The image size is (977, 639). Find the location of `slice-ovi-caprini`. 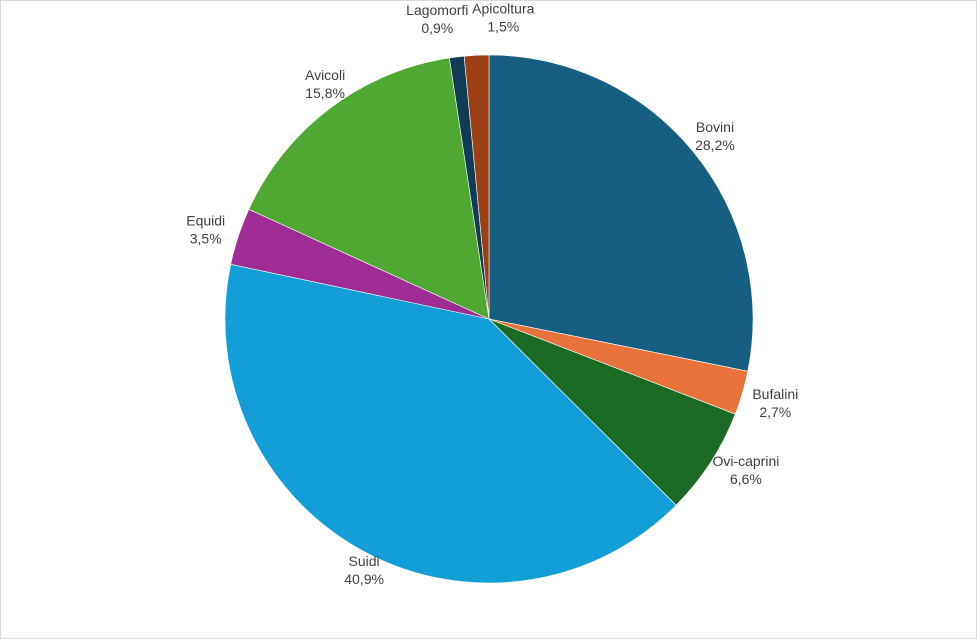

slice-ovi-caprini is located at coordinates (612, 412).